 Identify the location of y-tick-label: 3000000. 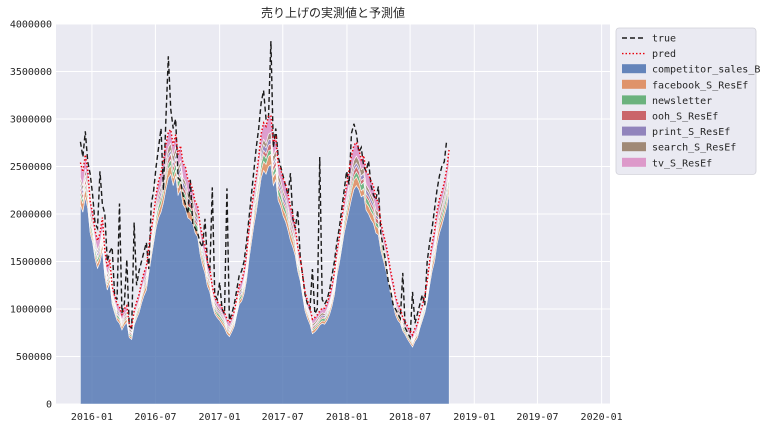
(31, 120).